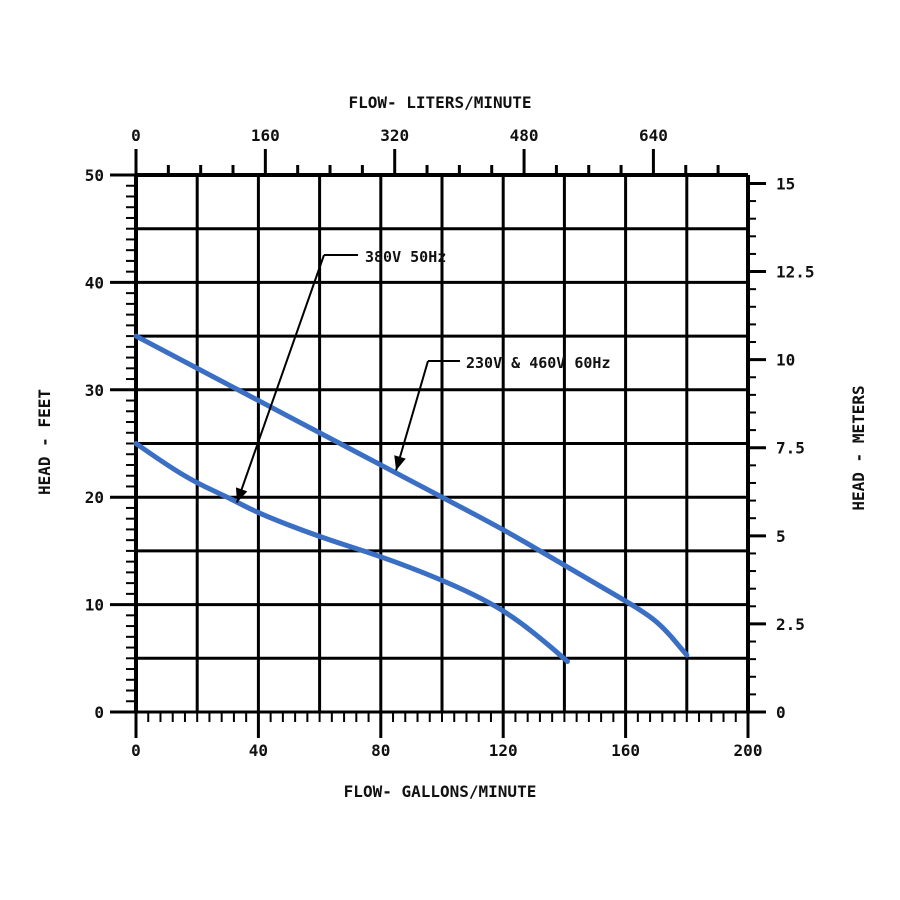  I want to click on y2-tick-label: 10, so click(785, 360).